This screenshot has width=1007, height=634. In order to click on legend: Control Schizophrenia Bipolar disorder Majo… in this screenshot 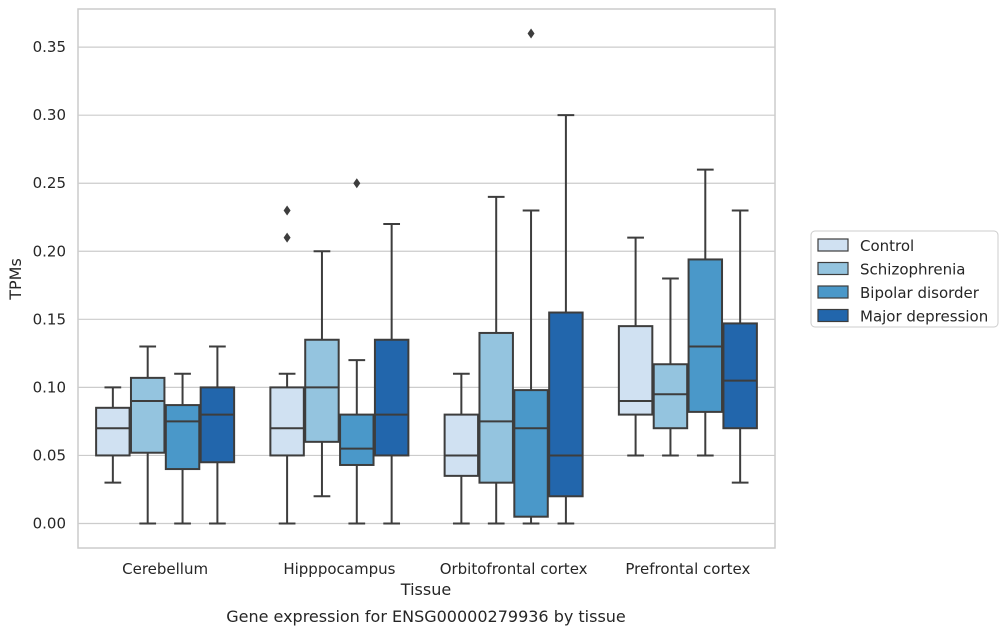, I will do `click(904, 279)`.